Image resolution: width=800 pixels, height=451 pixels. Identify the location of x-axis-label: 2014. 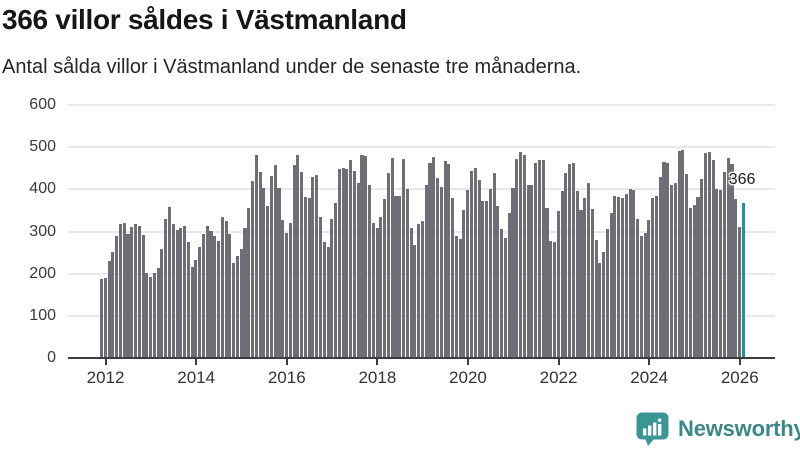
(196, 377).